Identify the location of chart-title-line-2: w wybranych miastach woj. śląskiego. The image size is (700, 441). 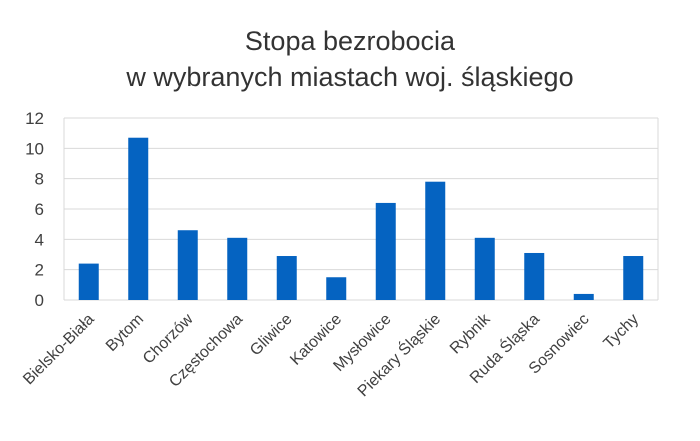
(350, 77).